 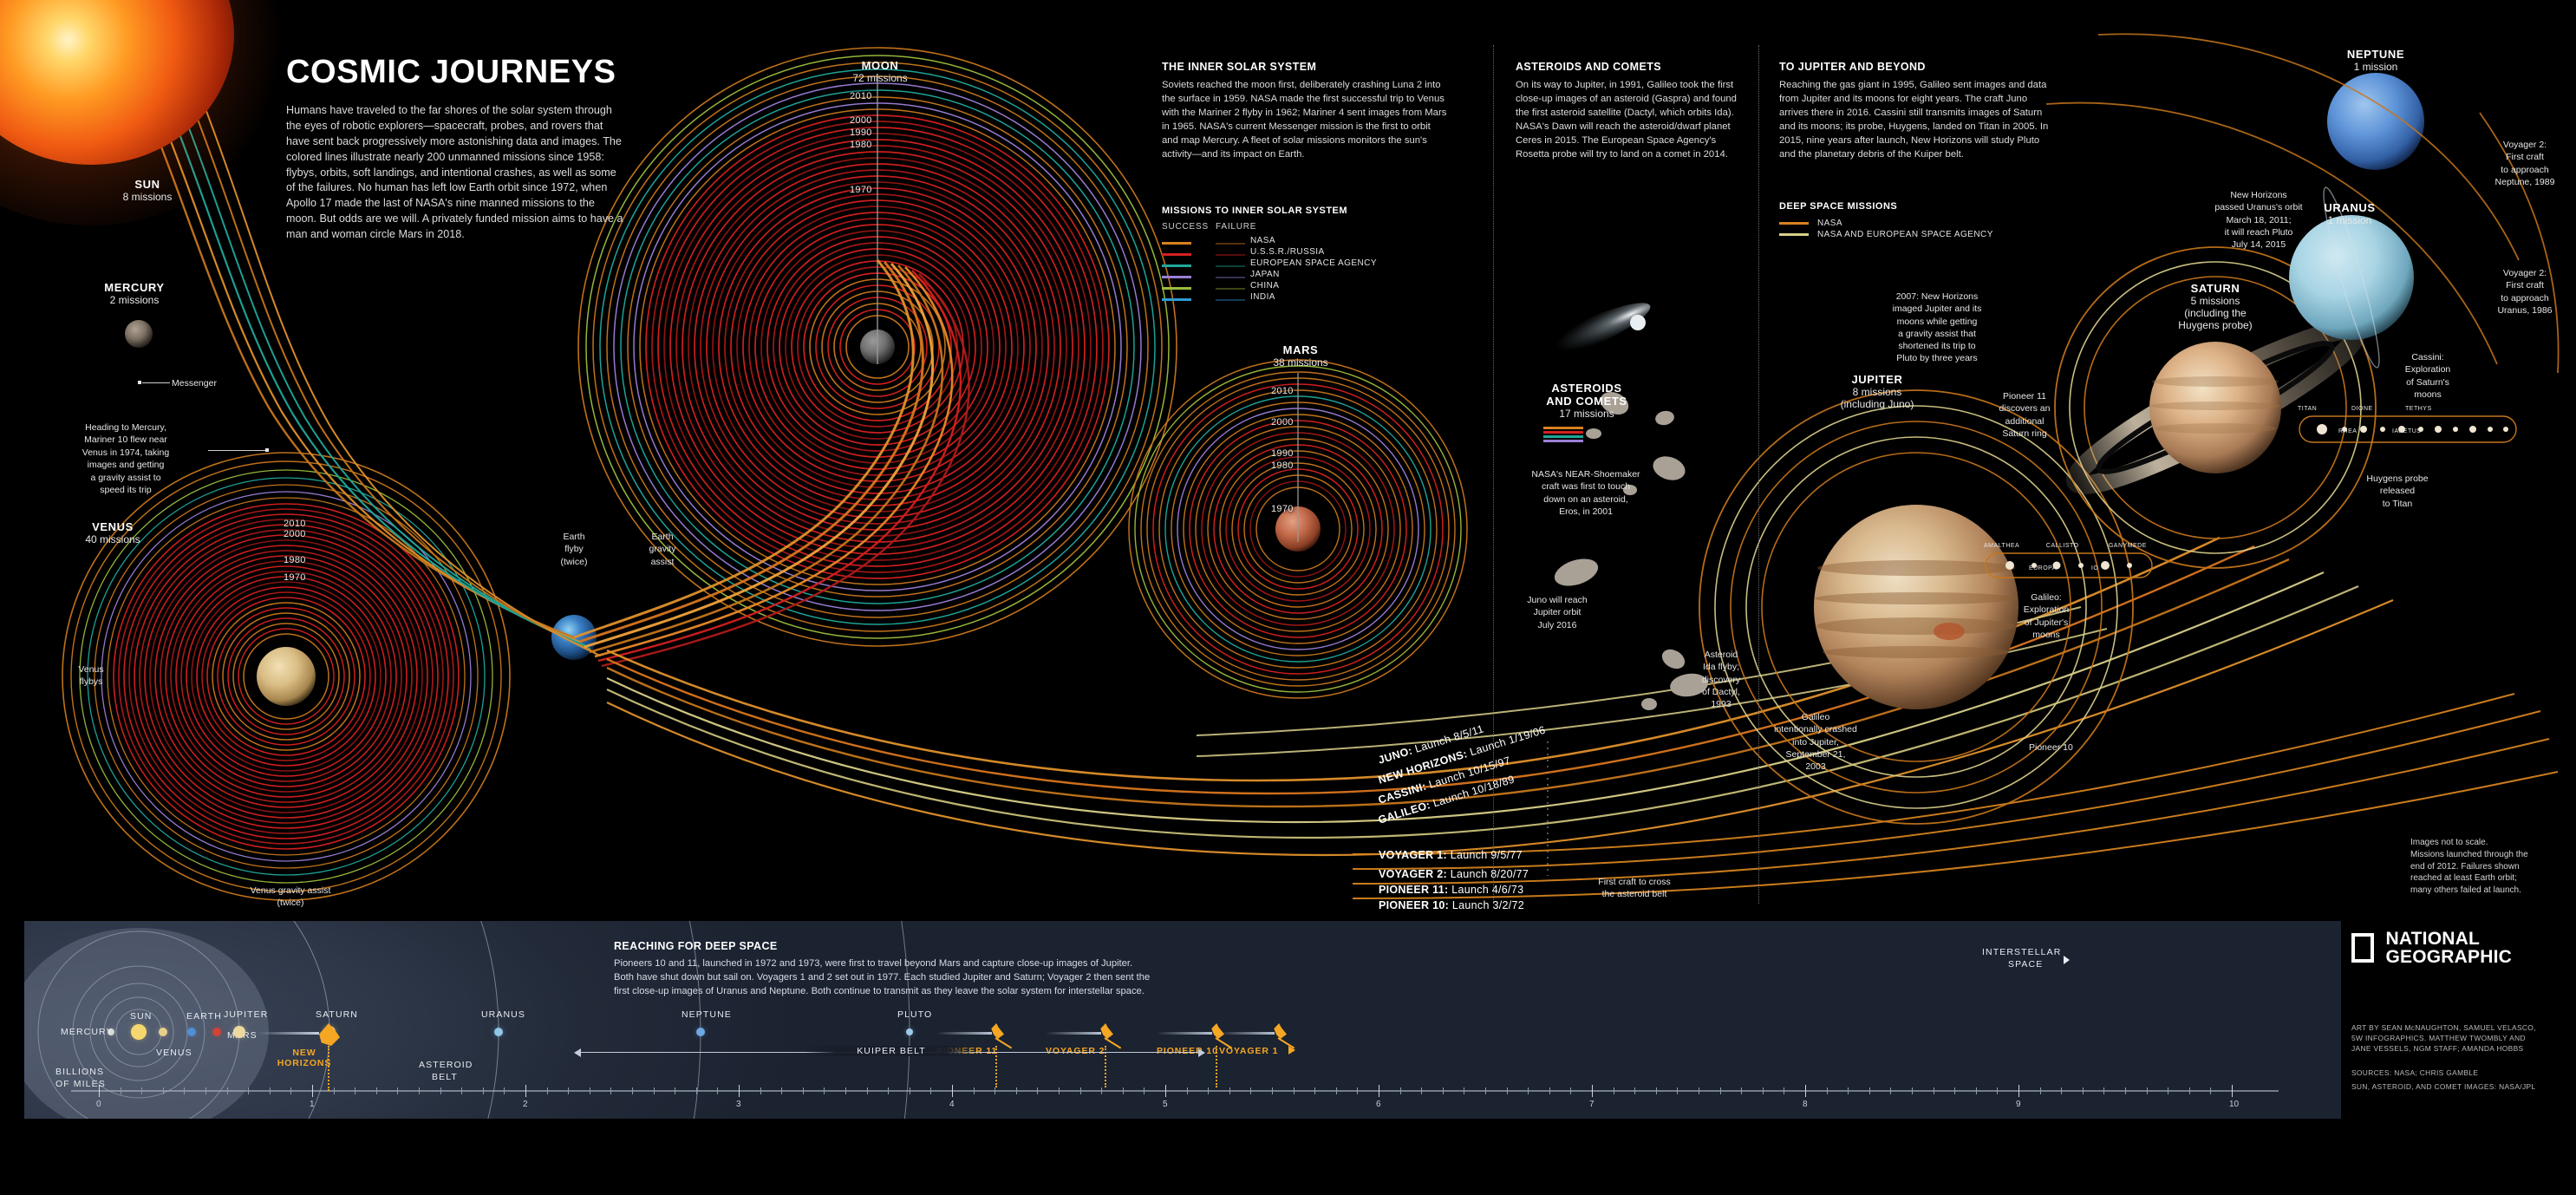 I want to click on launch-label-name: PIONEER 11:, so click(x=1414, y=890).